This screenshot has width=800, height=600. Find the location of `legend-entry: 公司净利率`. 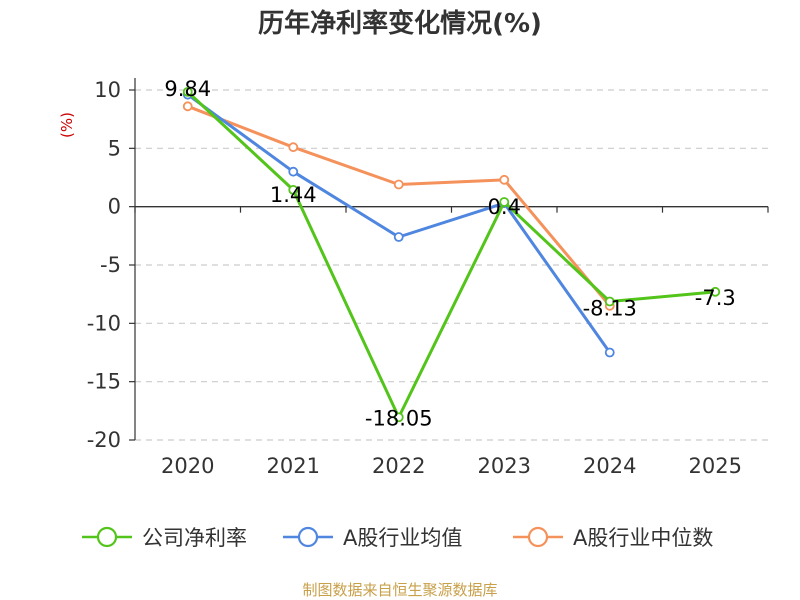

legend-entry: 公司净利率 is located at coordinates (194, 538).